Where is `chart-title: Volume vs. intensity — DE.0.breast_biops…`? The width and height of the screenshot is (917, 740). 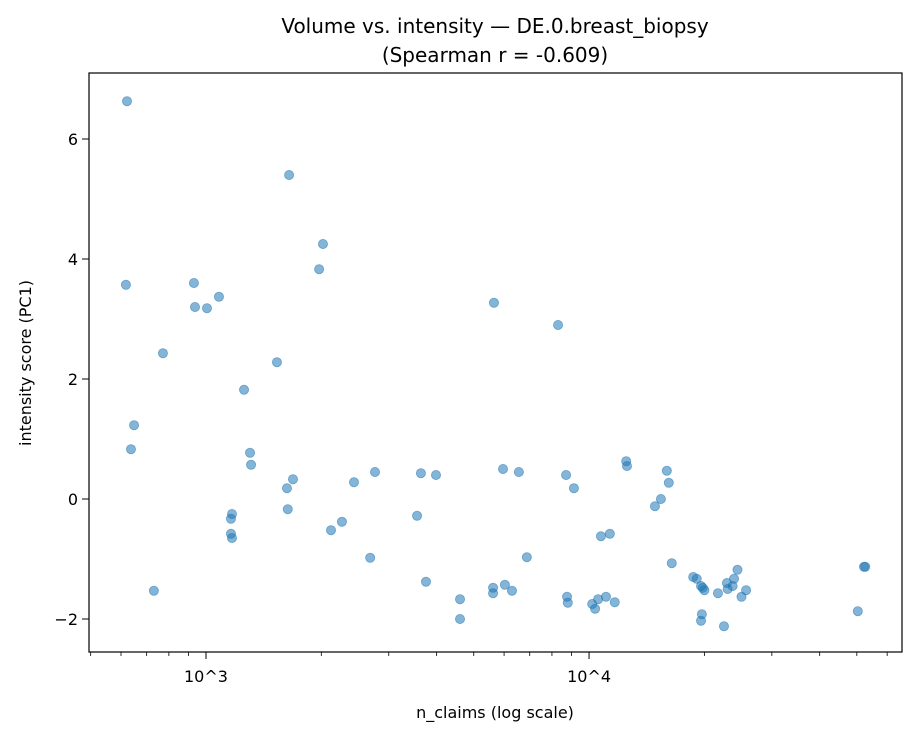 chart-title: Volume vs. intensity — DE.0.breast_biops… is located at coordinates (495, 26).